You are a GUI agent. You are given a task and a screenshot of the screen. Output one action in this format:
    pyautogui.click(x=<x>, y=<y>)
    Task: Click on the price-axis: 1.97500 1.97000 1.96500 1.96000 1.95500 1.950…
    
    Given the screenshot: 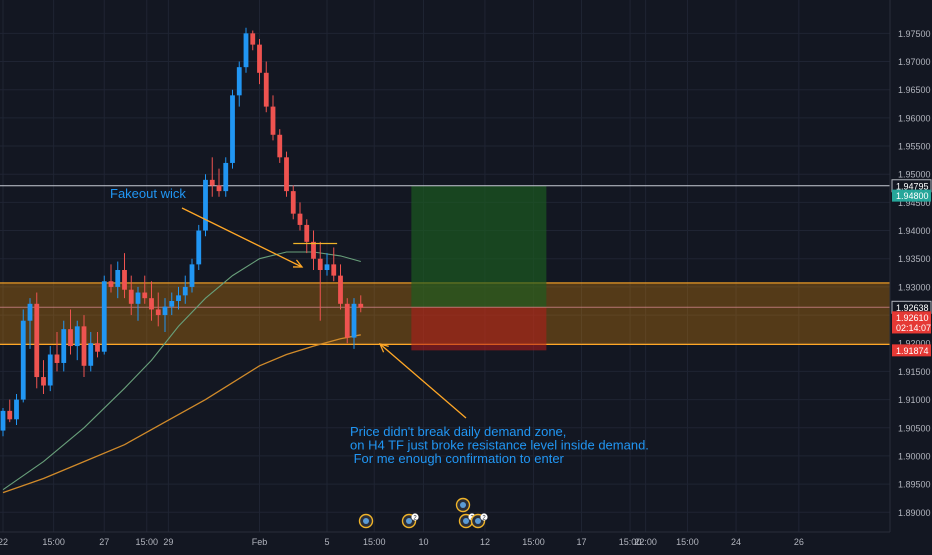 What is the action you would take?
    pyautogui.click(x=910, y=275)
    